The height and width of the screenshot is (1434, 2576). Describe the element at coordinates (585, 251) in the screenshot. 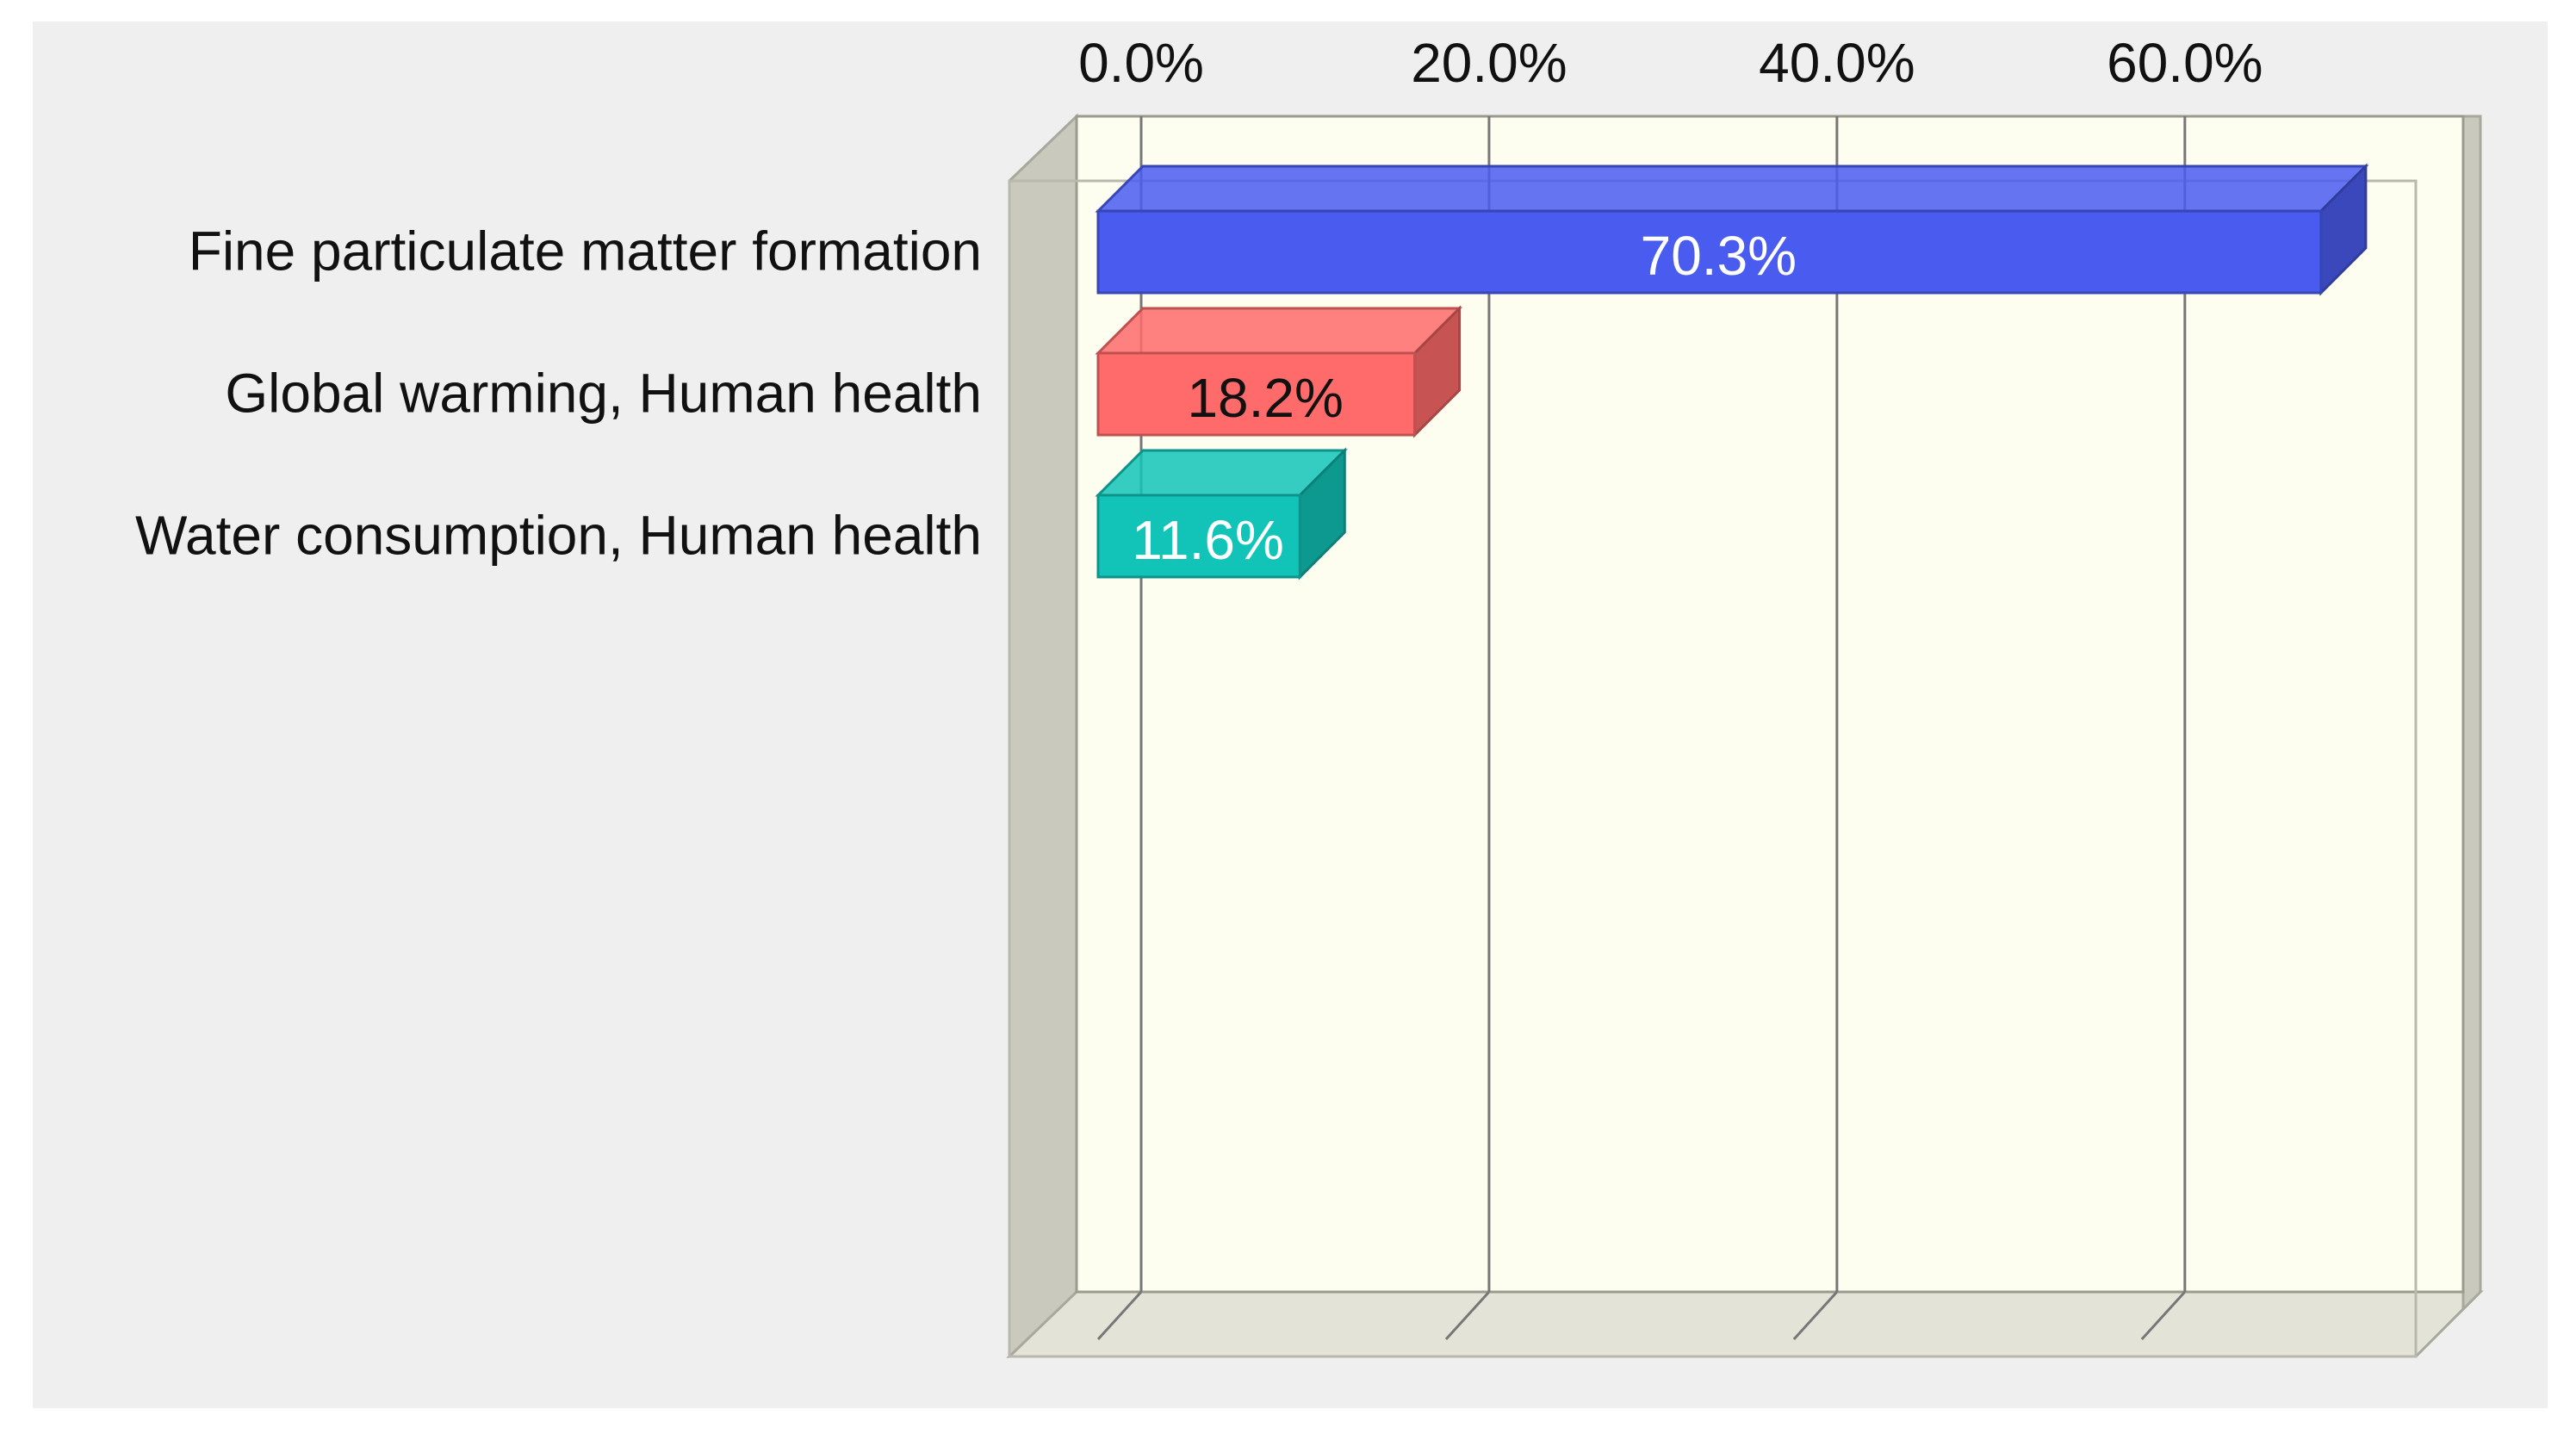

I see `category-label: Fine particulate matter formation` at that location.